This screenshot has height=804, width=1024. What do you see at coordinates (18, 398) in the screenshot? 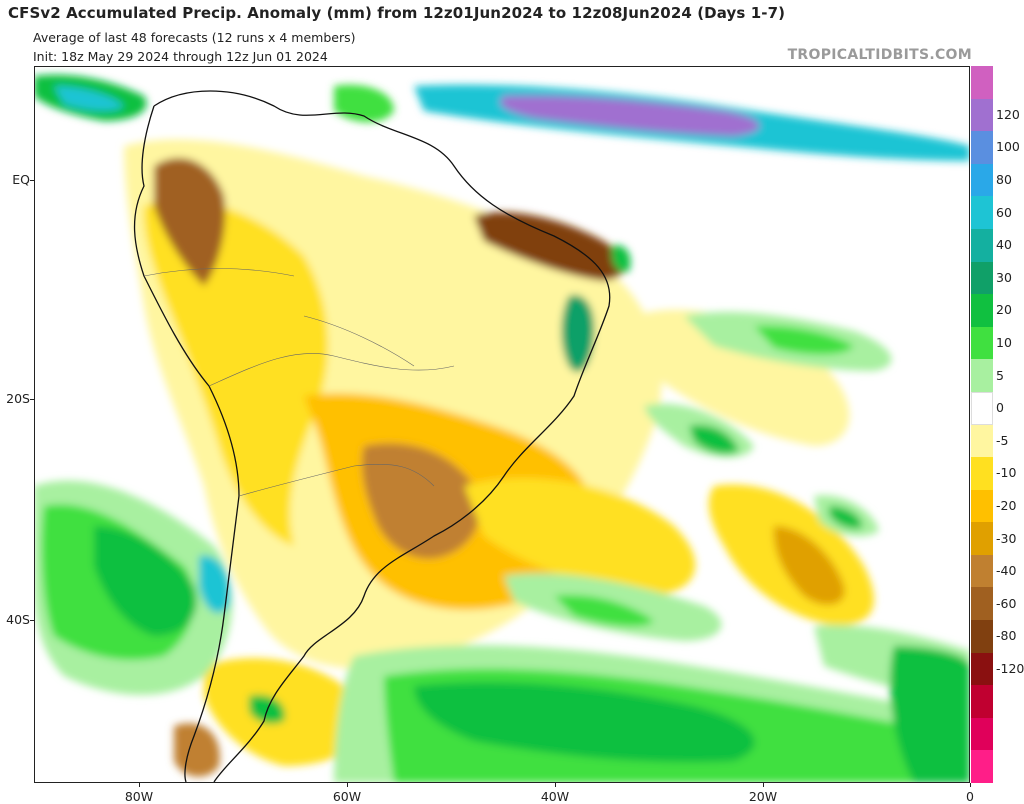
I see `lat-label-20s: 20S` at bounding box center [18, 398].